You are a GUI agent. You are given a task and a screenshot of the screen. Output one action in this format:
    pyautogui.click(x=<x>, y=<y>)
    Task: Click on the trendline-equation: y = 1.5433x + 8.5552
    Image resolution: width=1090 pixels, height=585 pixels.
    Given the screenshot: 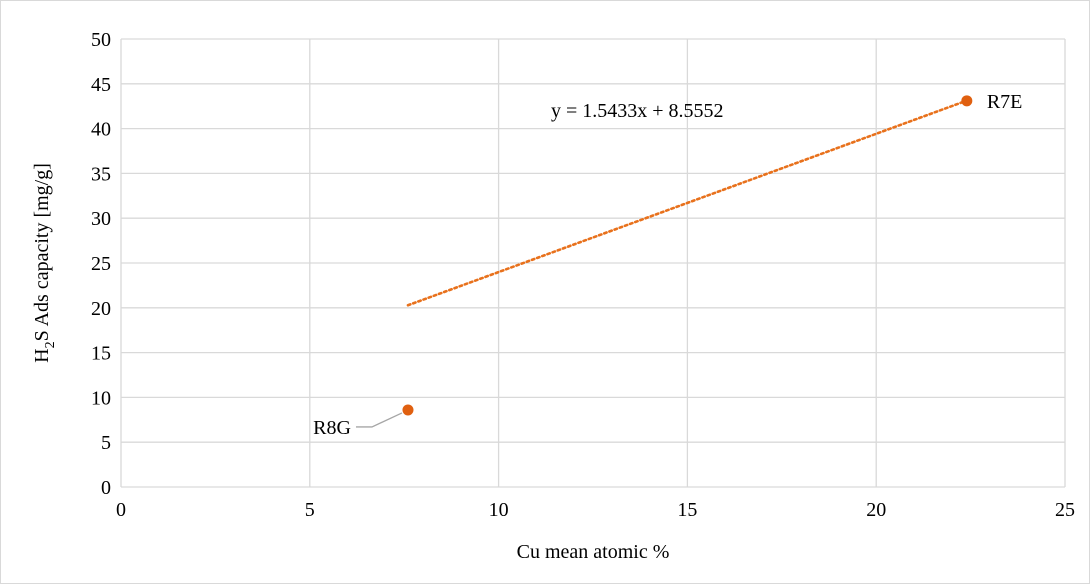 What is the action you would take?
    pyautogui.click(x=637, y=111)
    